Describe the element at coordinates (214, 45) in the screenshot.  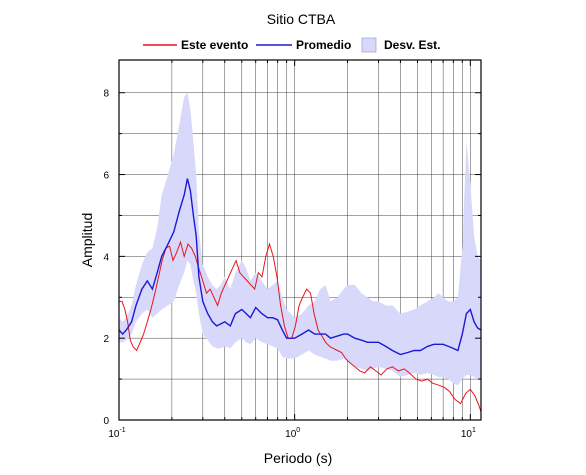
I see `legend-event-label: Este evento` at that location.